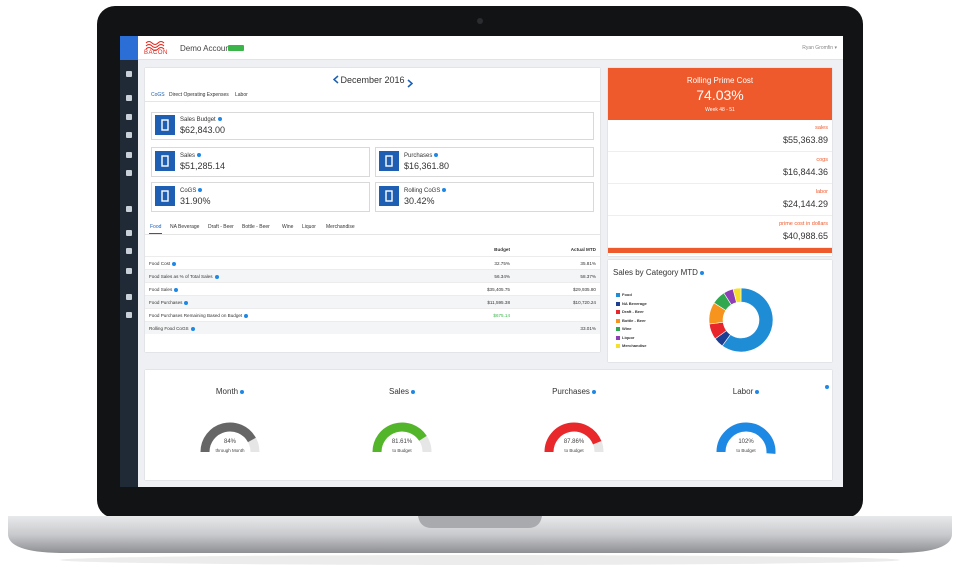 The width and height of the screenshot is (960, 573). I want to click on next-month, so click(410, 84).